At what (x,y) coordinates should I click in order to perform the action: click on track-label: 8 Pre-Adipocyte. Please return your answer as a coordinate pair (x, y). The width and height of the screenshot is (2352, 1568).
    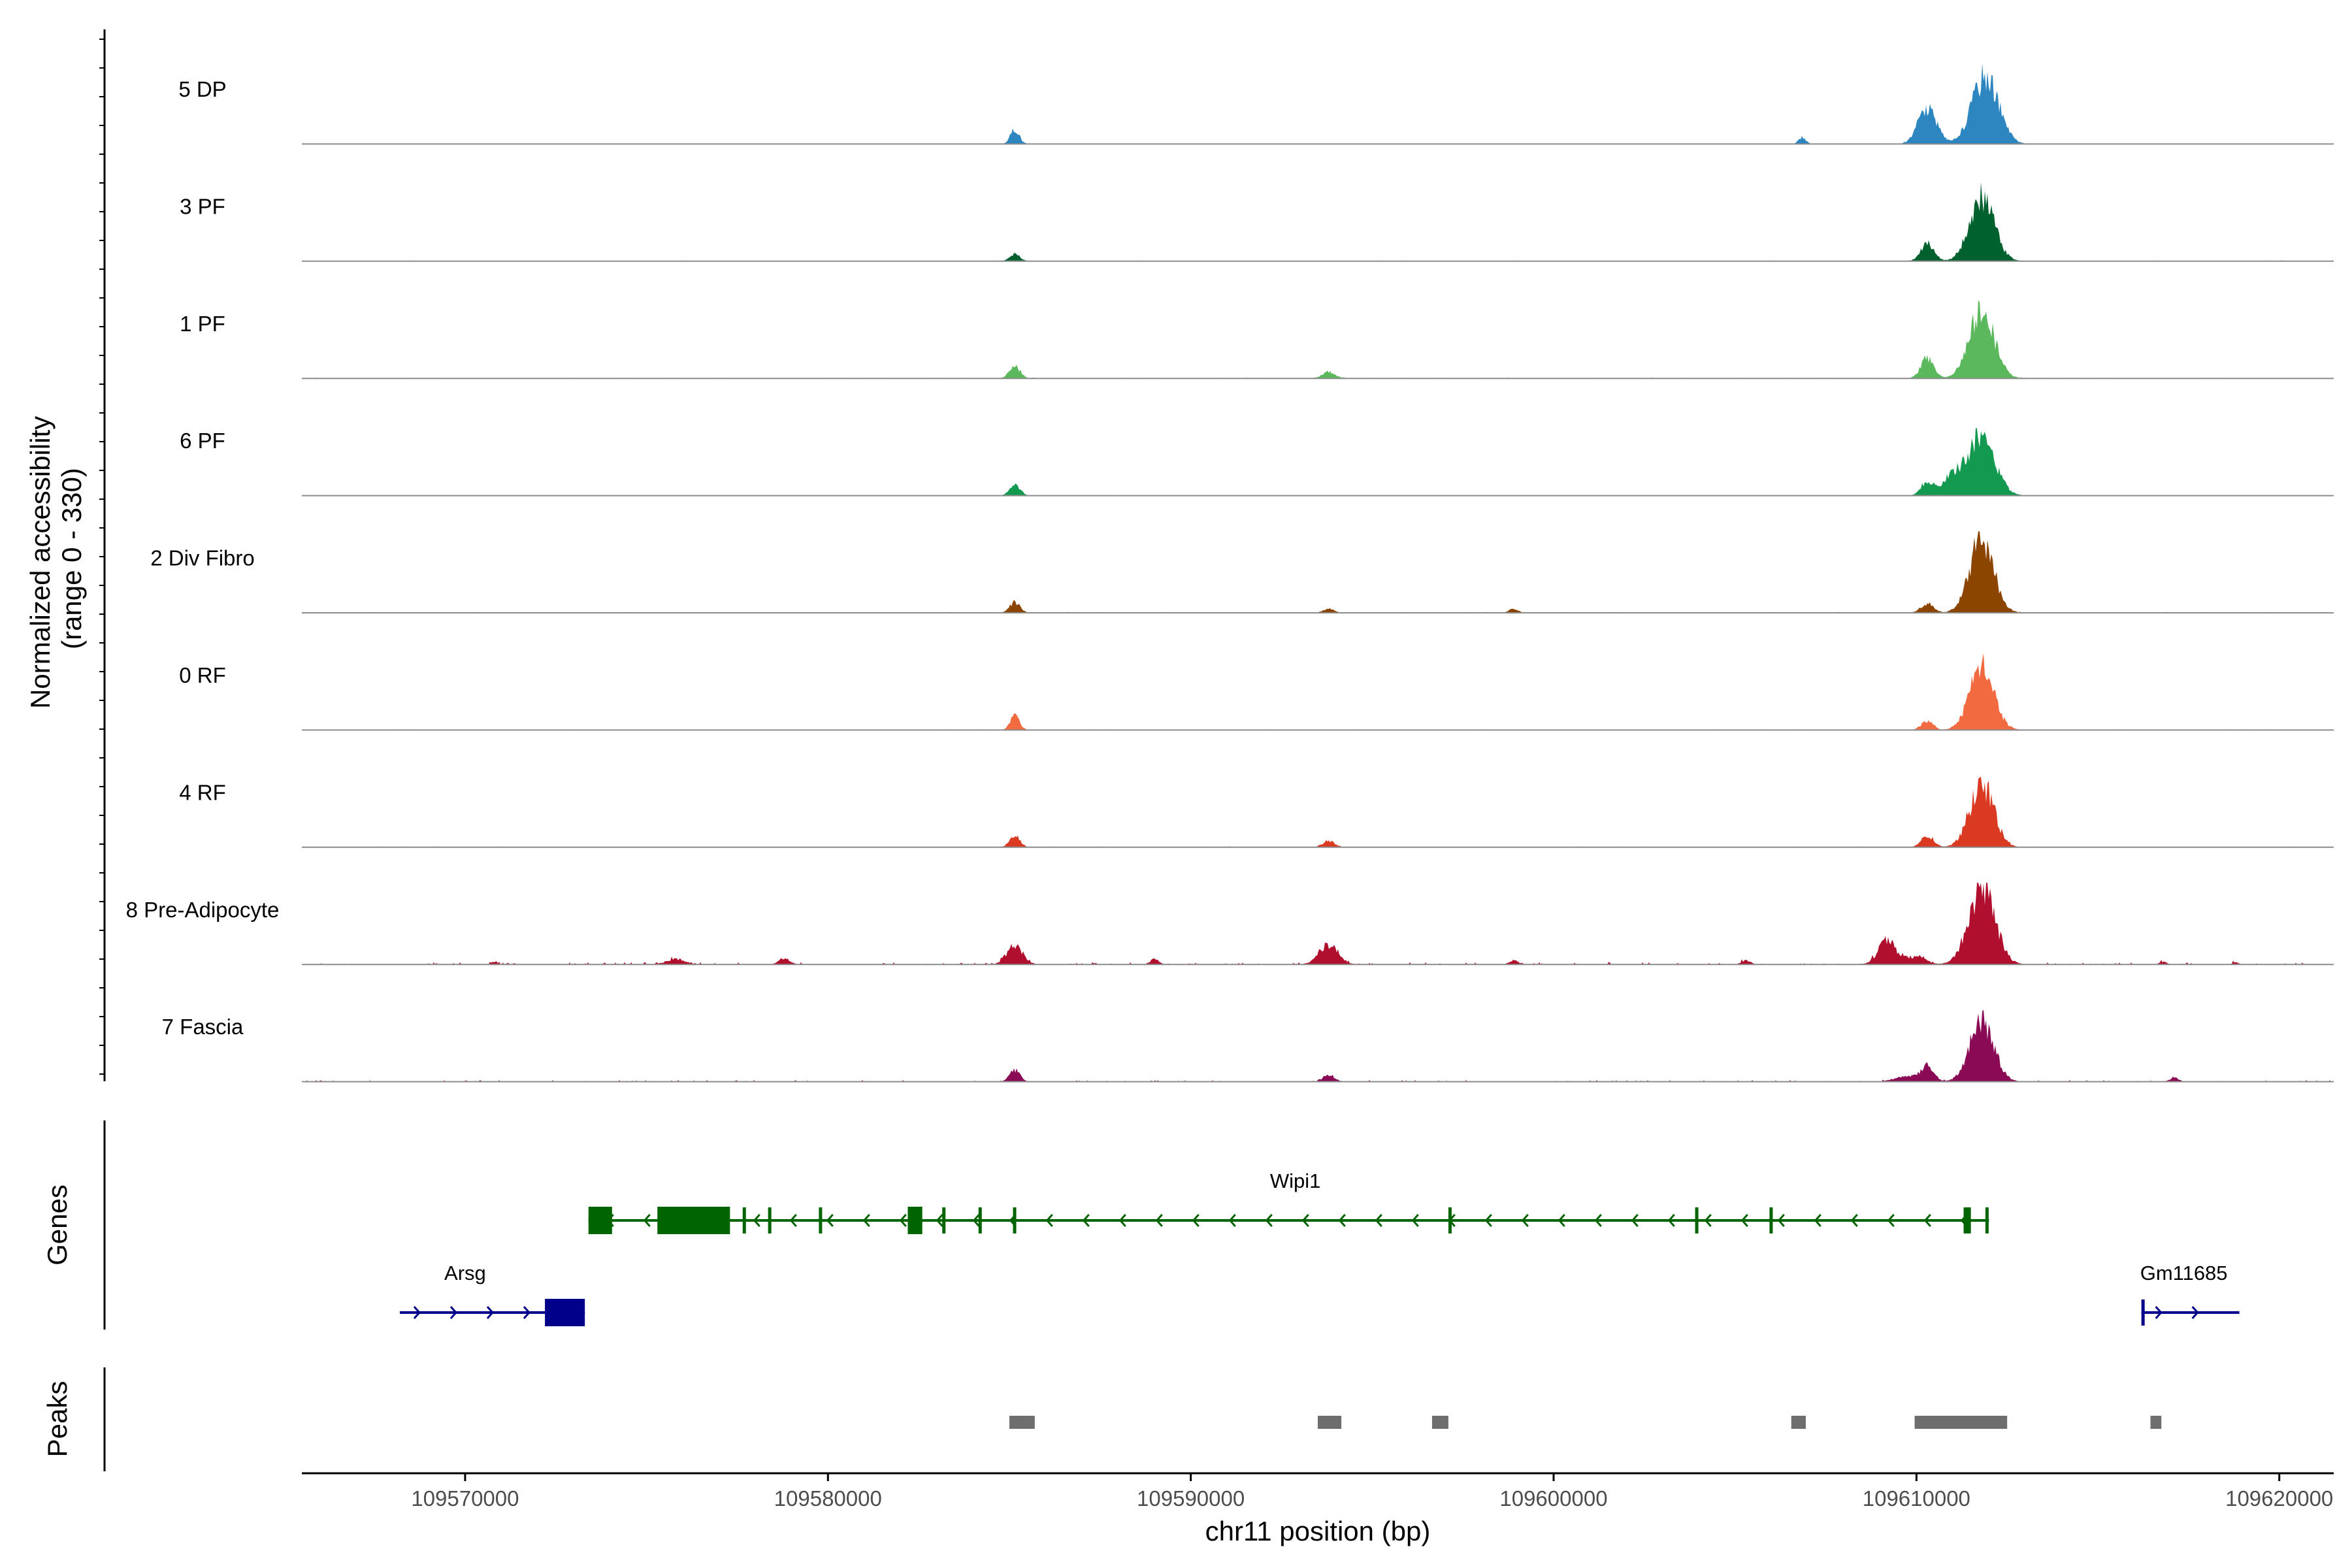
    Looking at the image, I should click on (203, 910).